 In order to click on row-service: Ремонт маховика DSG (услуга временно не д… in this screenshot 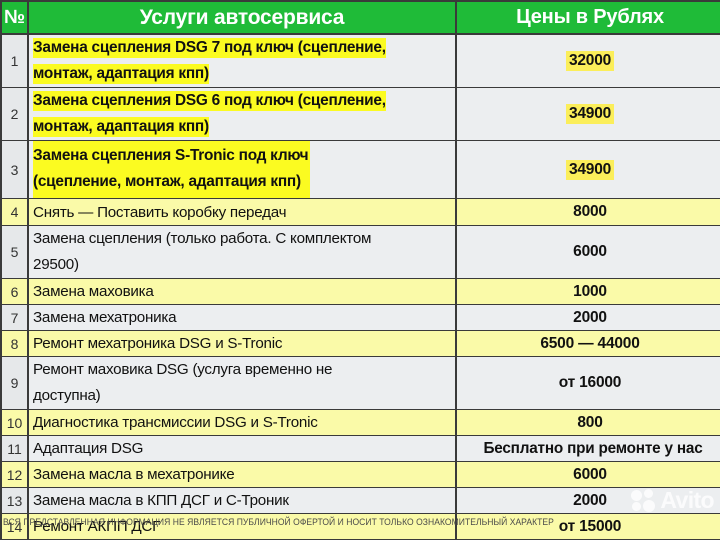, I will do `click(242, 383)`.